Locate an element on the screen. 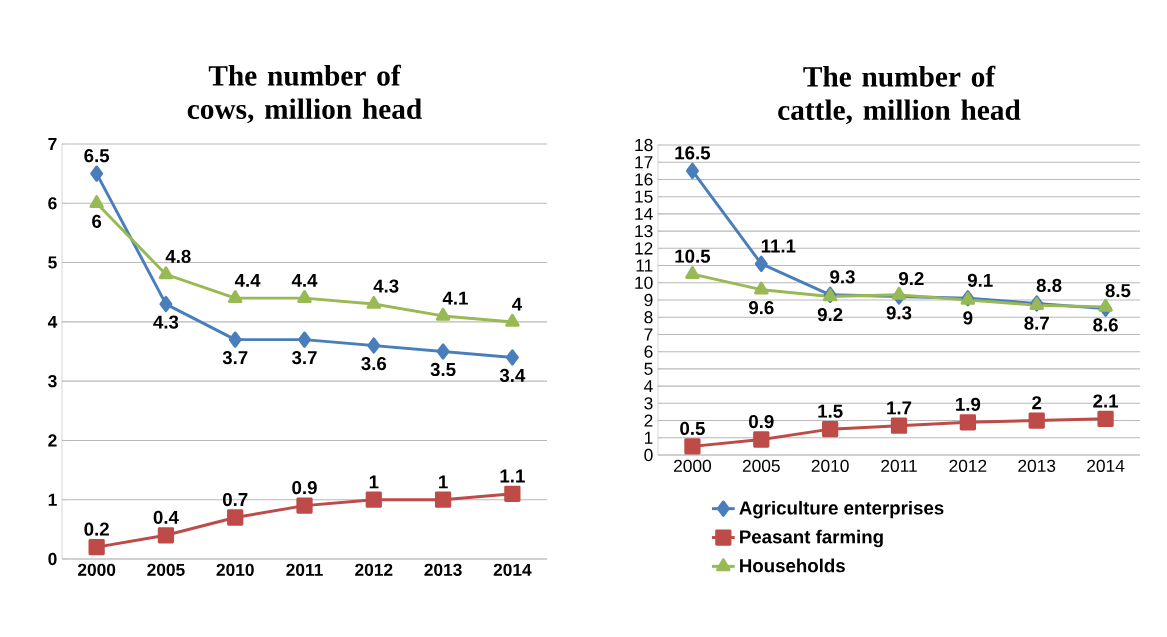 This screenshot has height=637, width=1167. data-label: 3.5 is located at coordinates (443, 369).